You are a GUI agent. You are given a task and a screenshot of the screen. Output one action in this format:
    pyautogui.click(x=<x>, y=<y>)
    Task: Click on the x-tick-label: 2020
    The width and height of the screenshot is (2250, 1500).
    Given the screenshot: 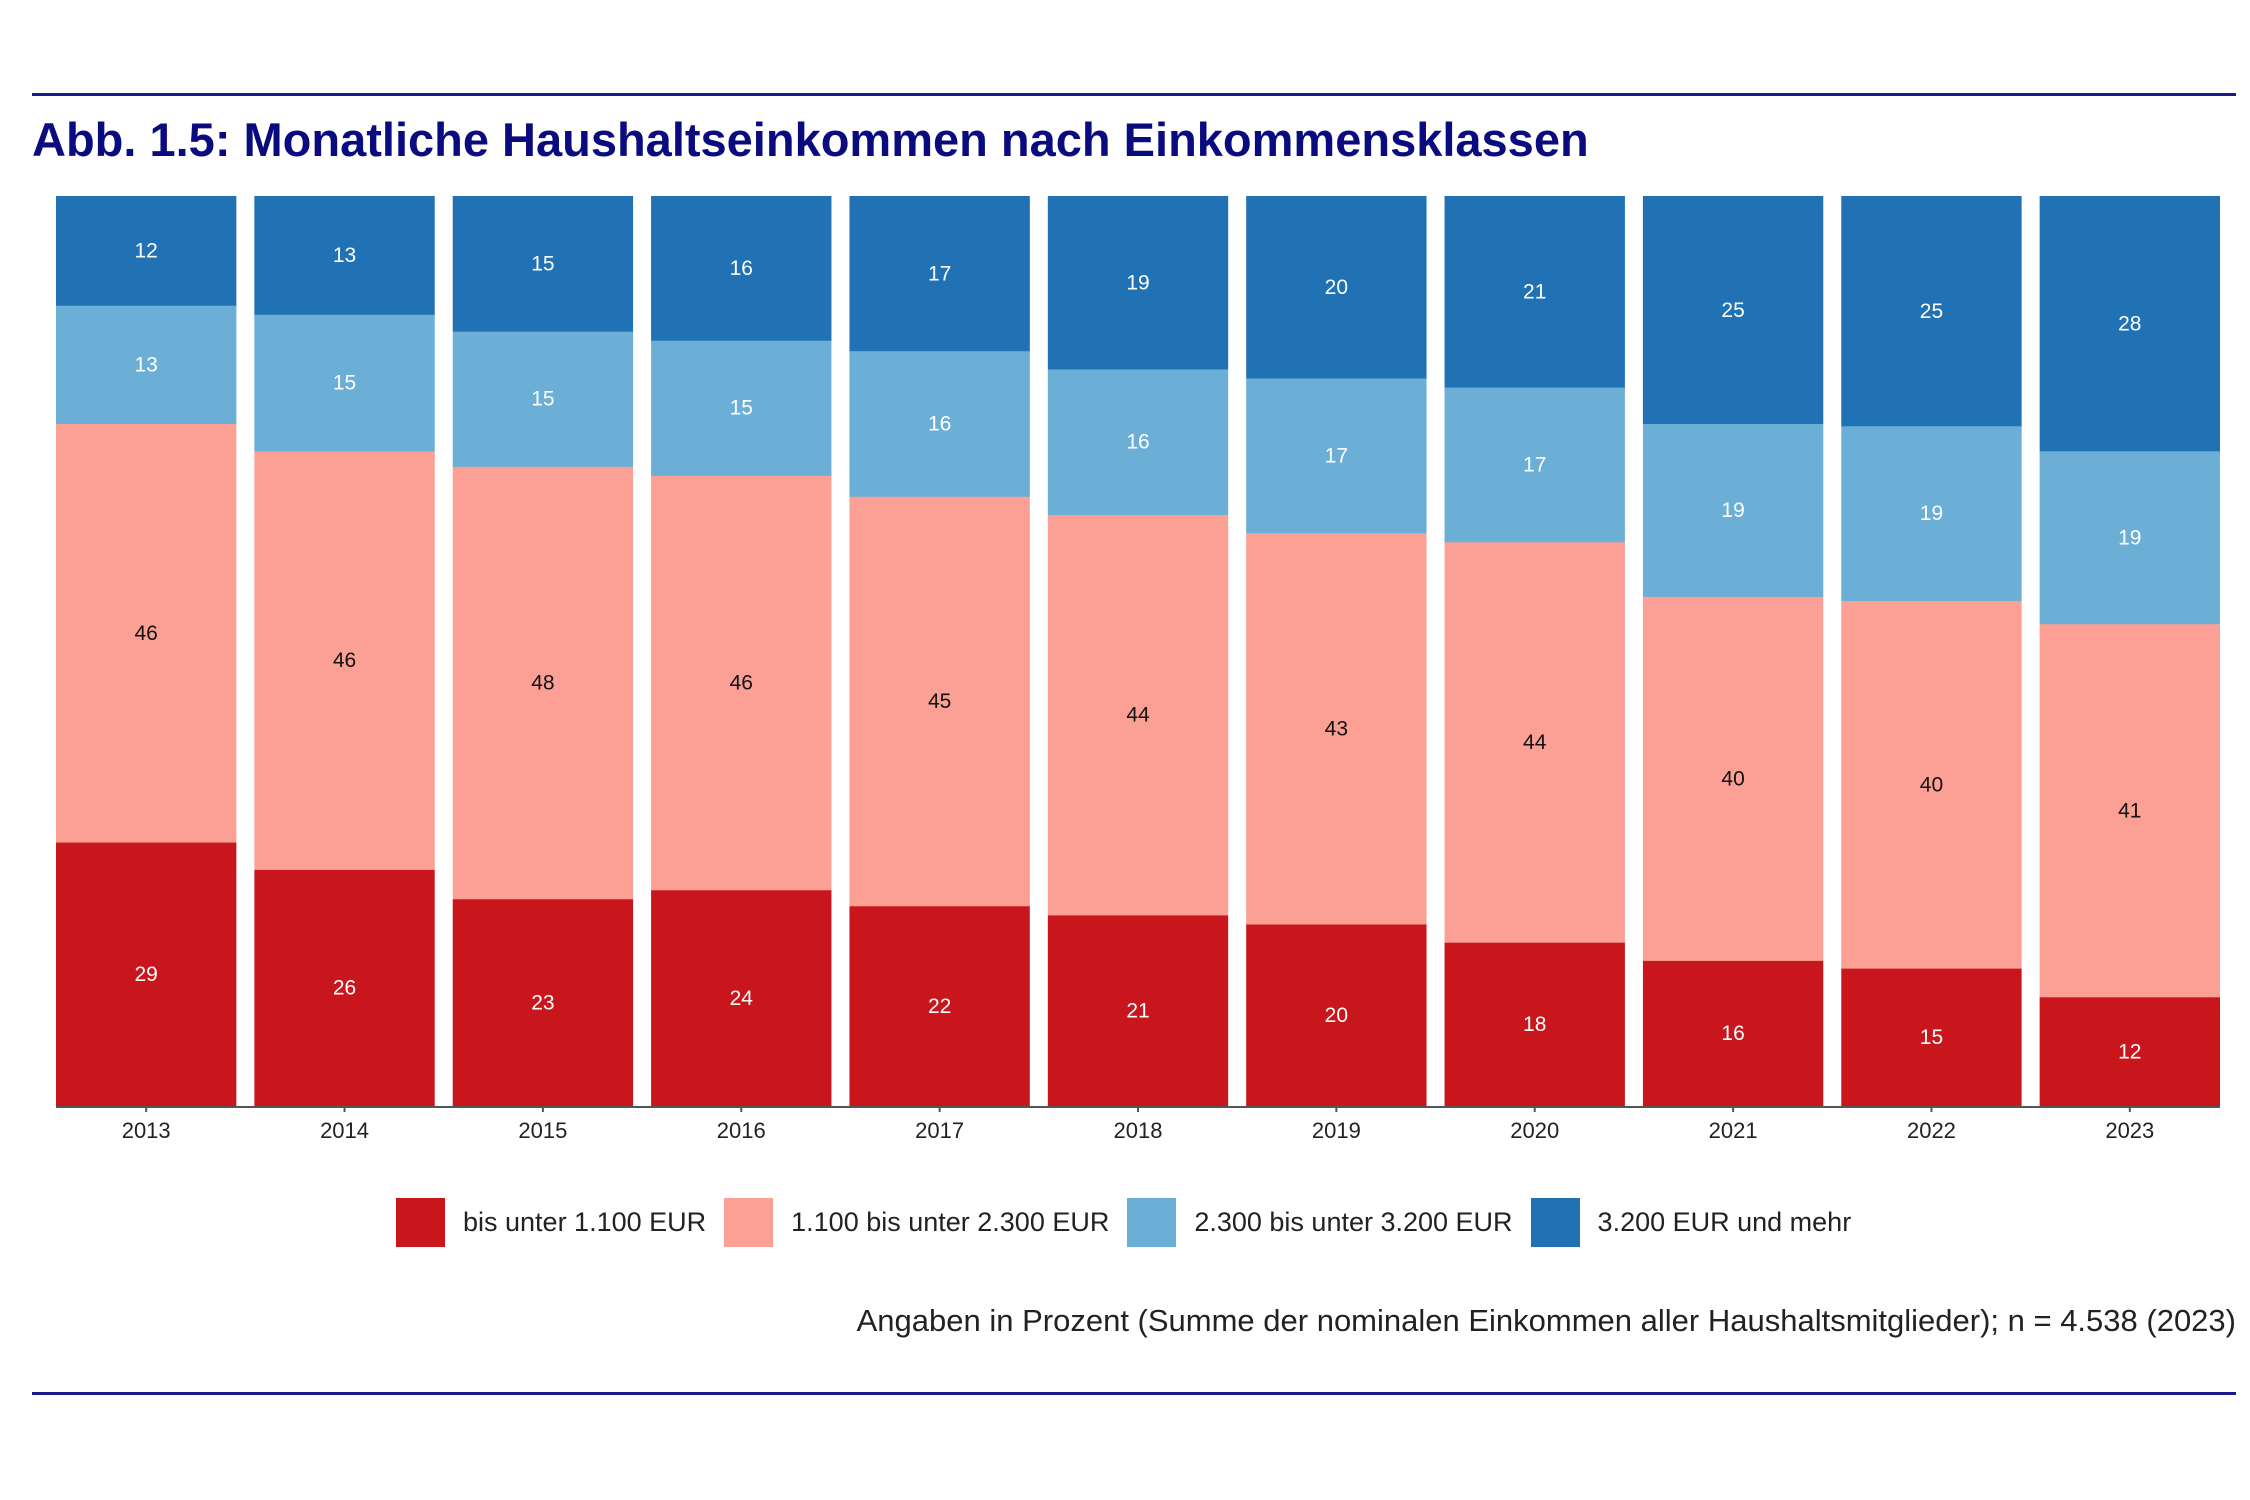 What is the action you would take?
    pyautogui.click(x=1534, y=1130)
    